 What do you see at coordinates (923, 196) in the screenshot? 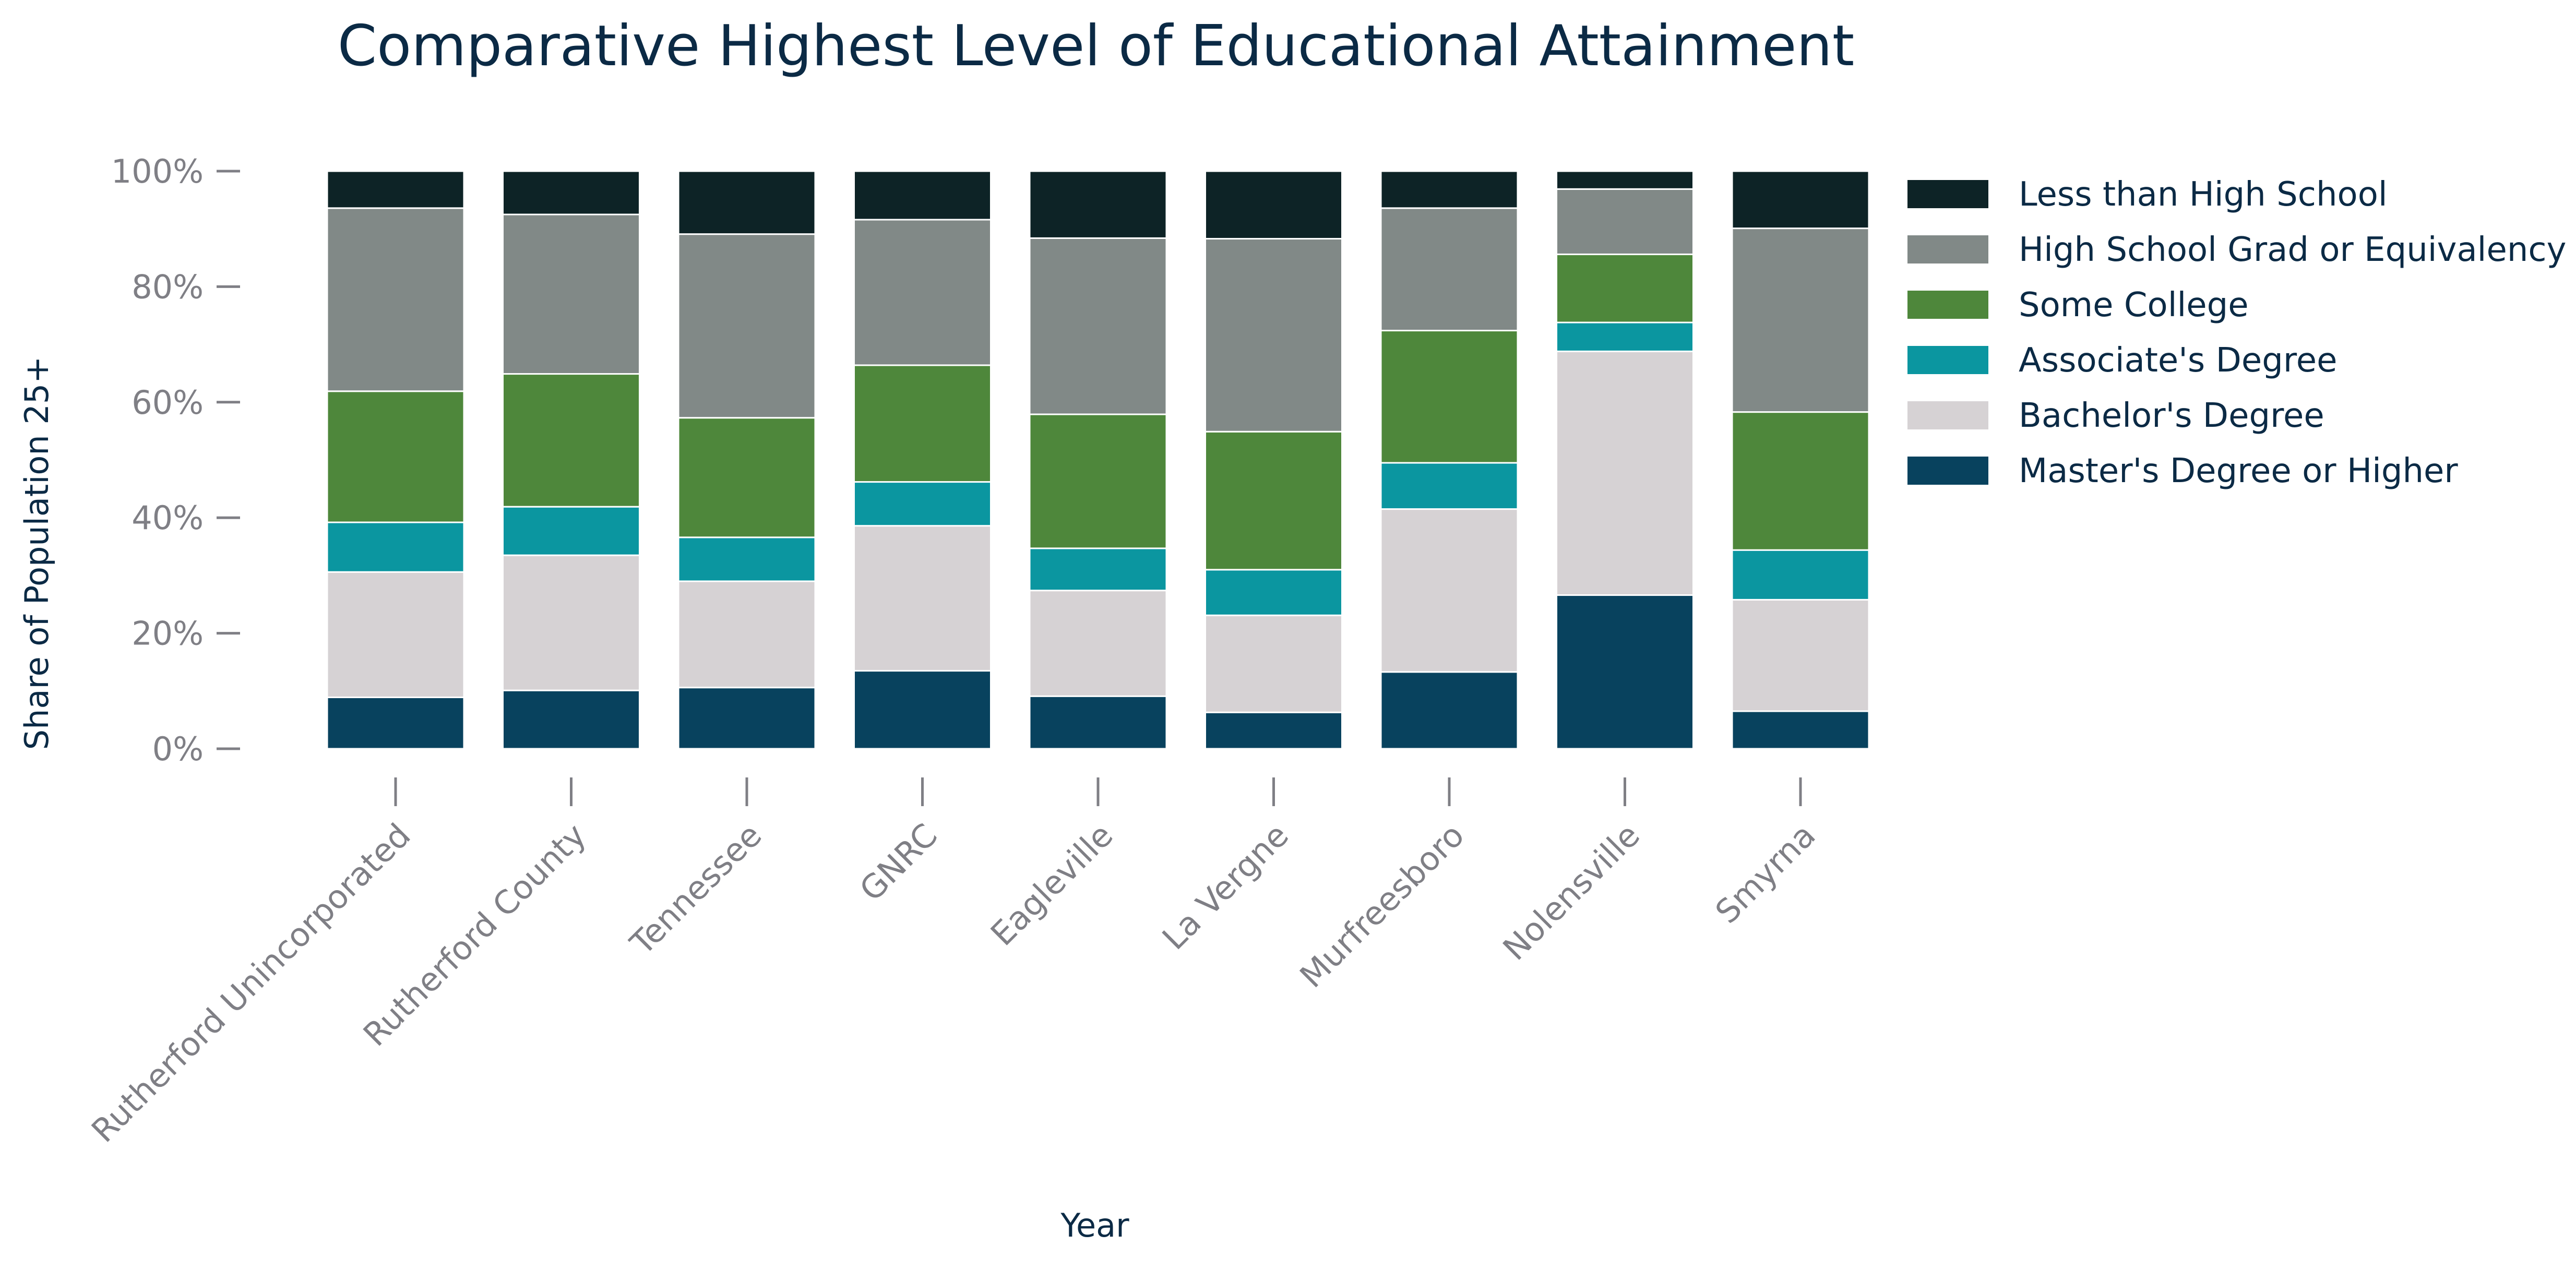
I see `bar-gnrc-less-than-high-school` at bounding box center [923, 196].